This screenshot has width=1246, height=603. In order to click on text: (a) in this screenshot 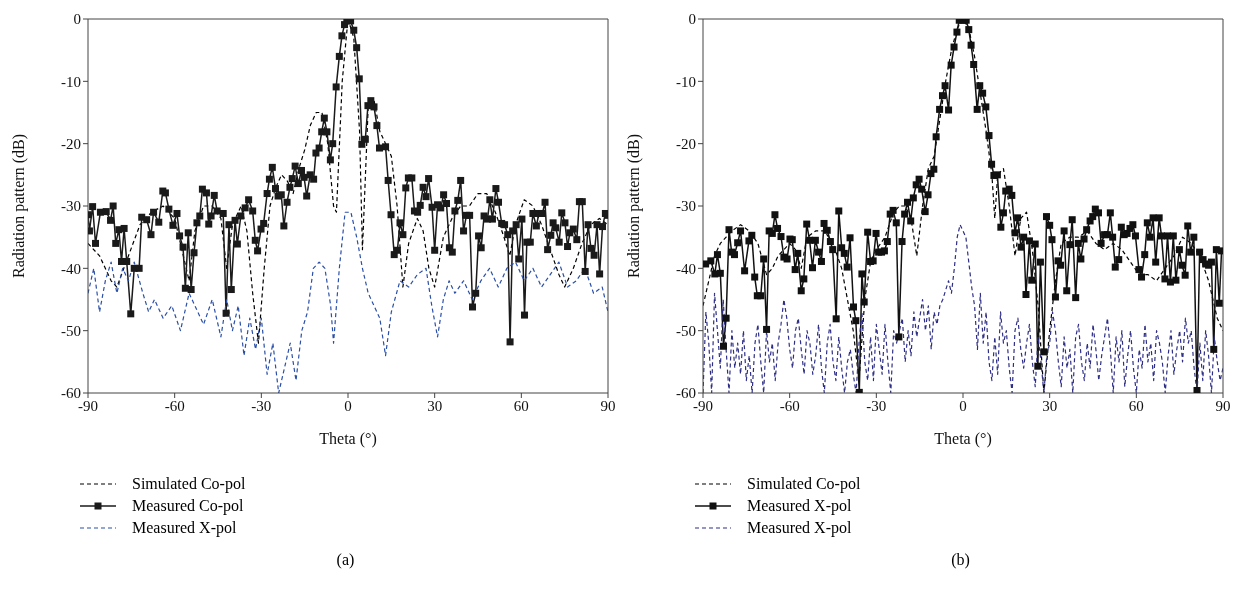, I will do `click(345, 560)`.